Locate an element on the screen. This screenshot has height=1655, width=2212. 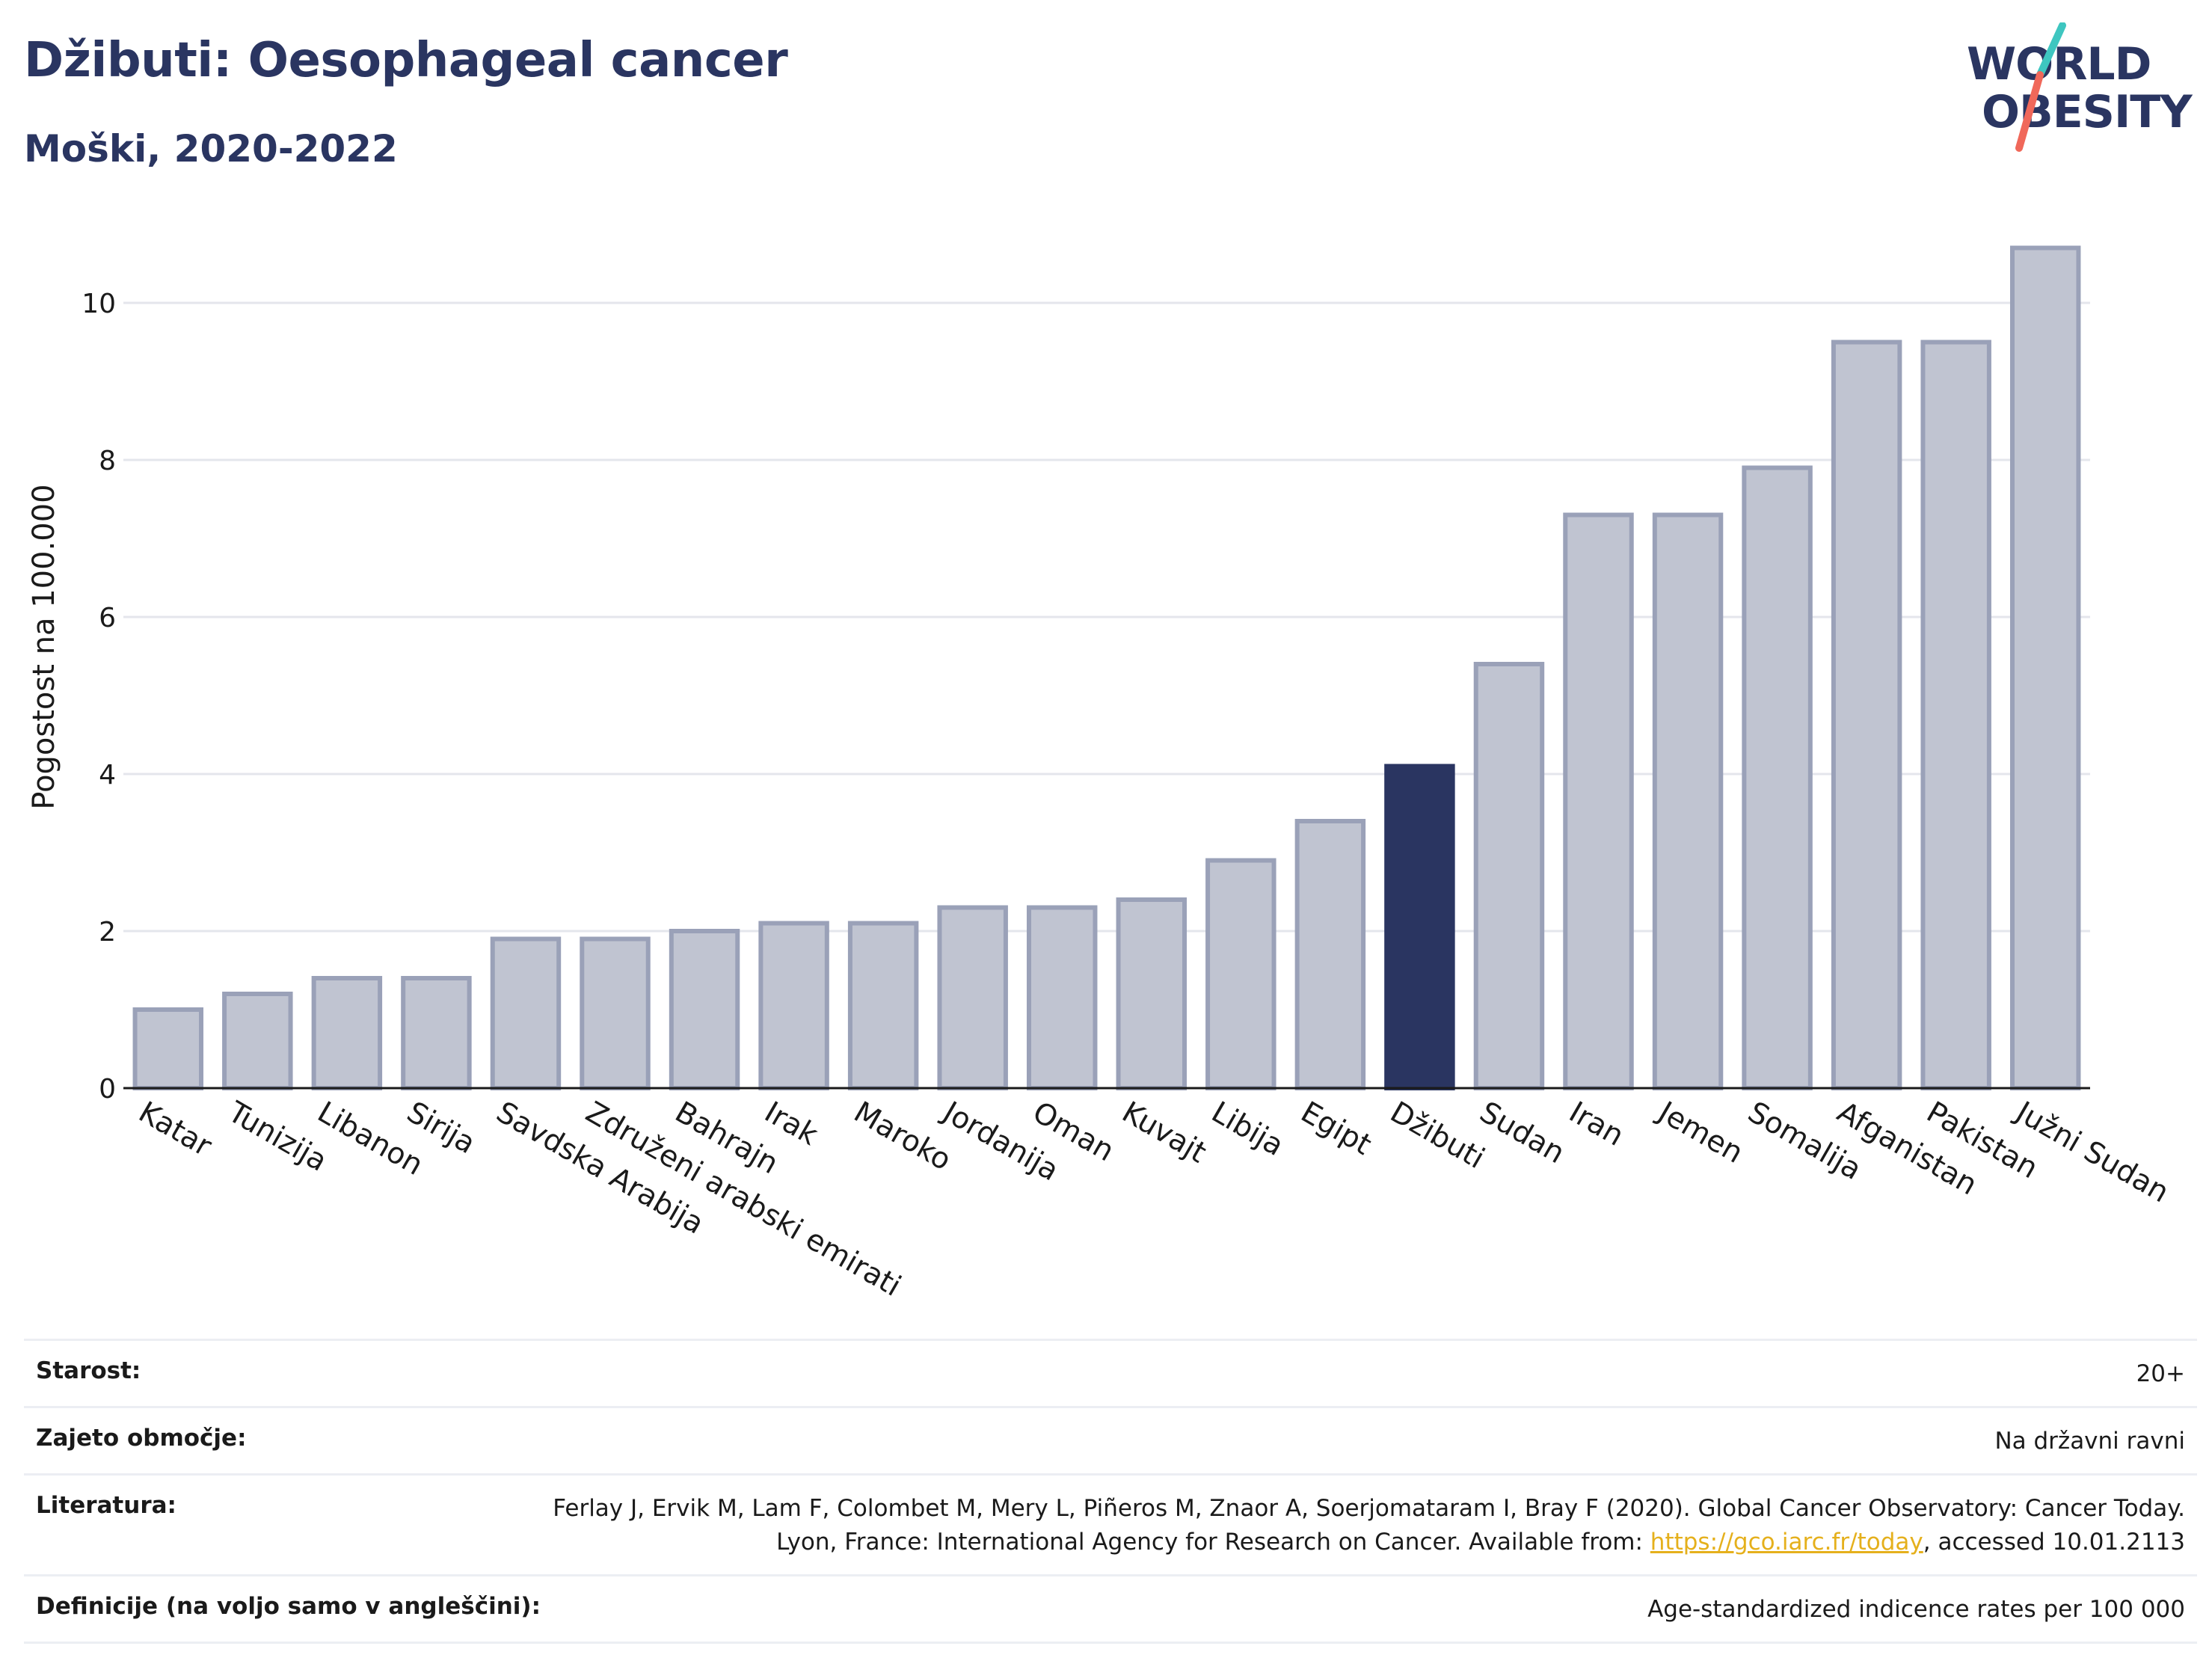
y-tick-label: 10 is located at coordinates (99, 304).